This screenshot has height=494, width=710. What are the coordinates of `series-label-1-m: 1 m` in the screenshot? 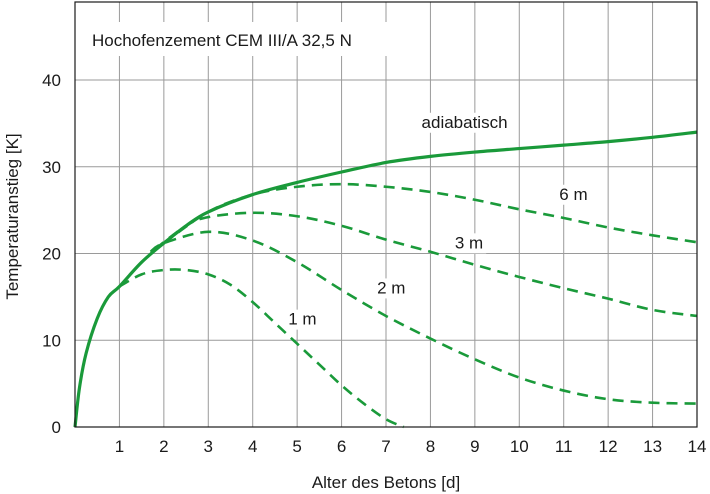 It's located at (302, 319).